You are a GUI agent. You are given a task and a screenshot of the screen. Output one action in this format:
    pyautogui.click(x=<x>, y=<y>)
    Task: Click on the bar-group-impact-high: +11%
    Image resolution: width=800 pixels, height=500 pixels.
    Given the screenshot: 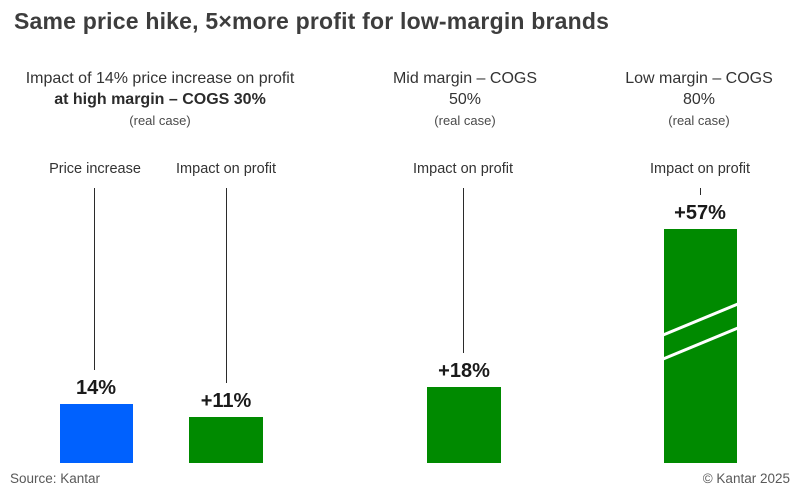 What is the action you would take?
    pyautogui.click(x=226, y=426)
    